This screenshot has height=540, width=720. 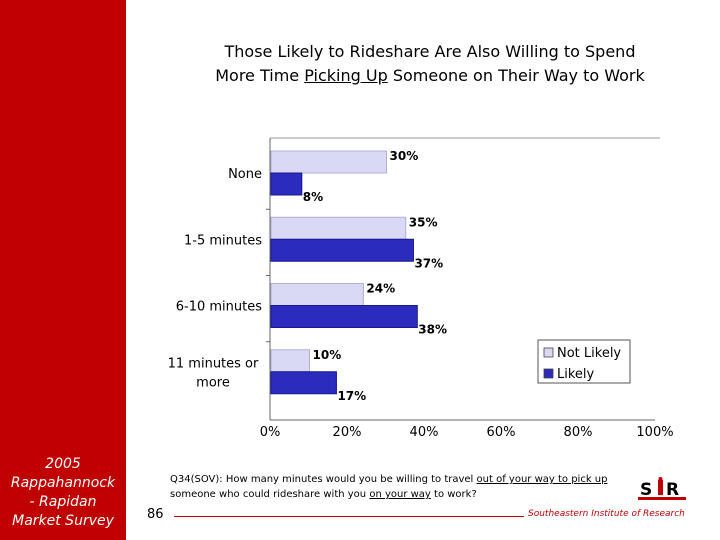 What do you see at coordinates (349, 516) in the screenshot?
I see `footer-divider` at bounding box center [349, 516].